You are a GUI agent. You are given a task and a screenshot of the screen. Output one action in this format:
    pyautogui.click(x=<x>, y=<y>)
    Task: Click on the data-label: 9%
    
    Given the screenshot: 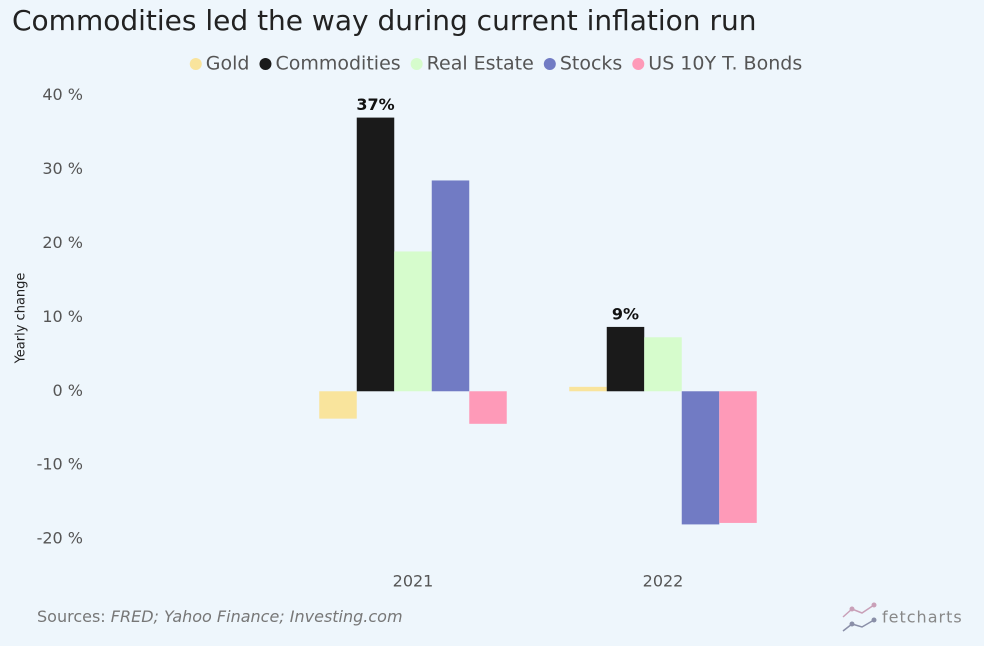 What is the action you would take?
    pyautogui.click(x=625, y=313)
    